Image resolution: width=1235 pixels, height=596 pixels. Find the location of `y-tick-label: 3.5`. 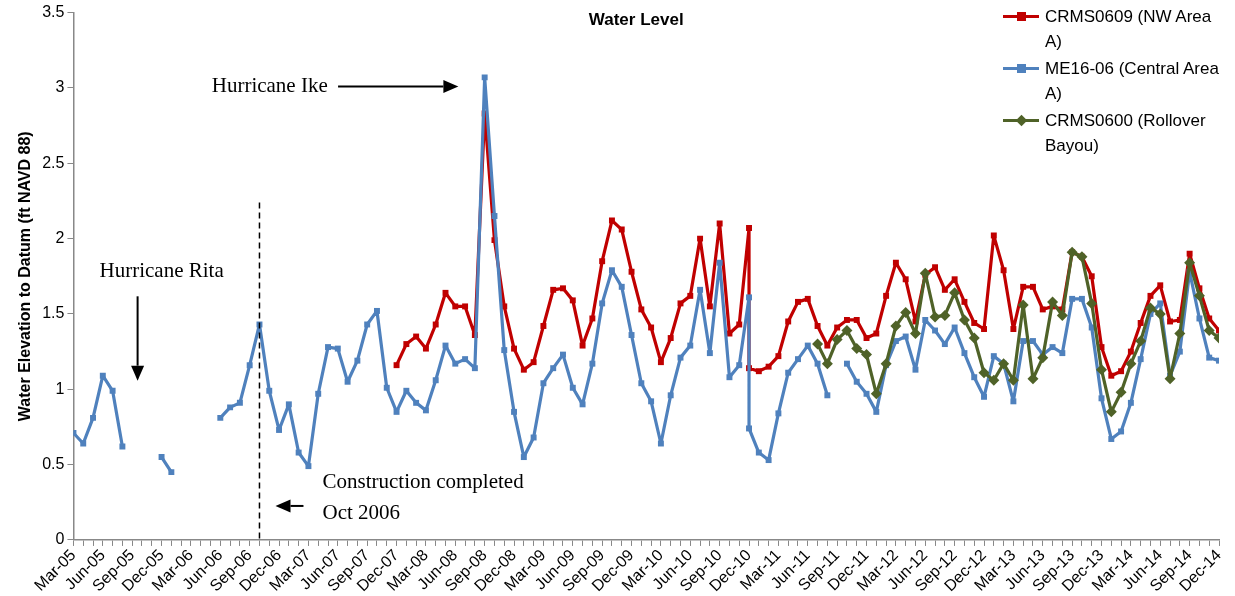

y-tick-label: 3.5 is located at coordinates (53, 12).